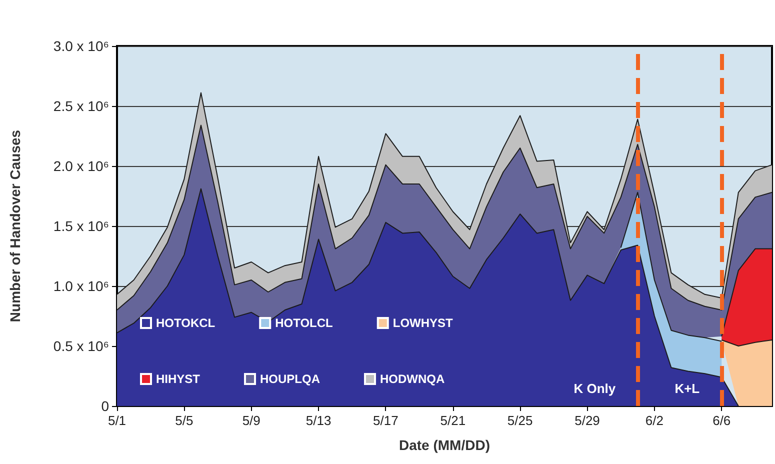 The image size is (775, 464). What do you see at coordinates (423, 323) in the screenshot?
I see `legend-label: LOWHYST` at bounding box center [423, 323].